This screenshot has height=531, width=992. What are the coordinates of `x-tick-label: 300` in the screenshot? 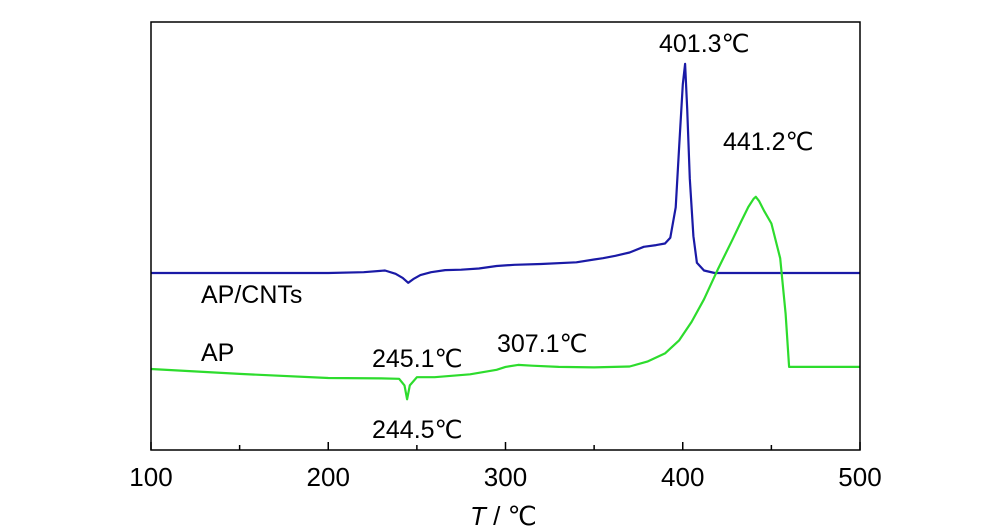 It's located at (505, 477).